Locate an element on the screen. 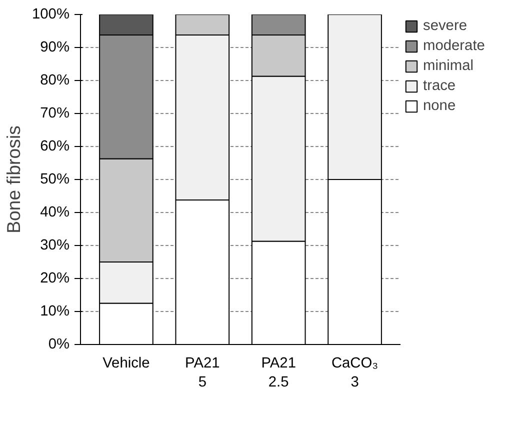  y-tick-label: 20% is located at coordinates (55, 278).